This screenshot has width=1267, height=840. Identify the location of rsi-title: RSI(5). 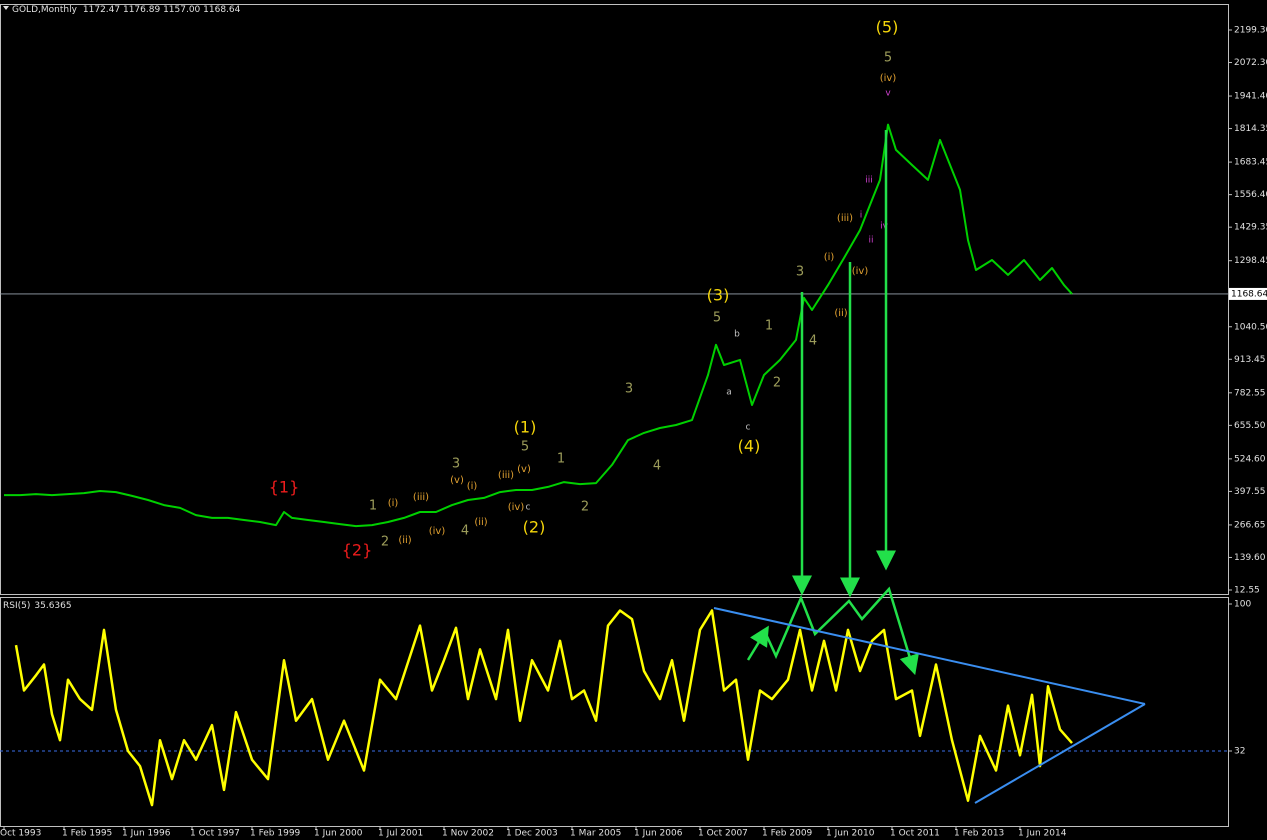
(16, 606).